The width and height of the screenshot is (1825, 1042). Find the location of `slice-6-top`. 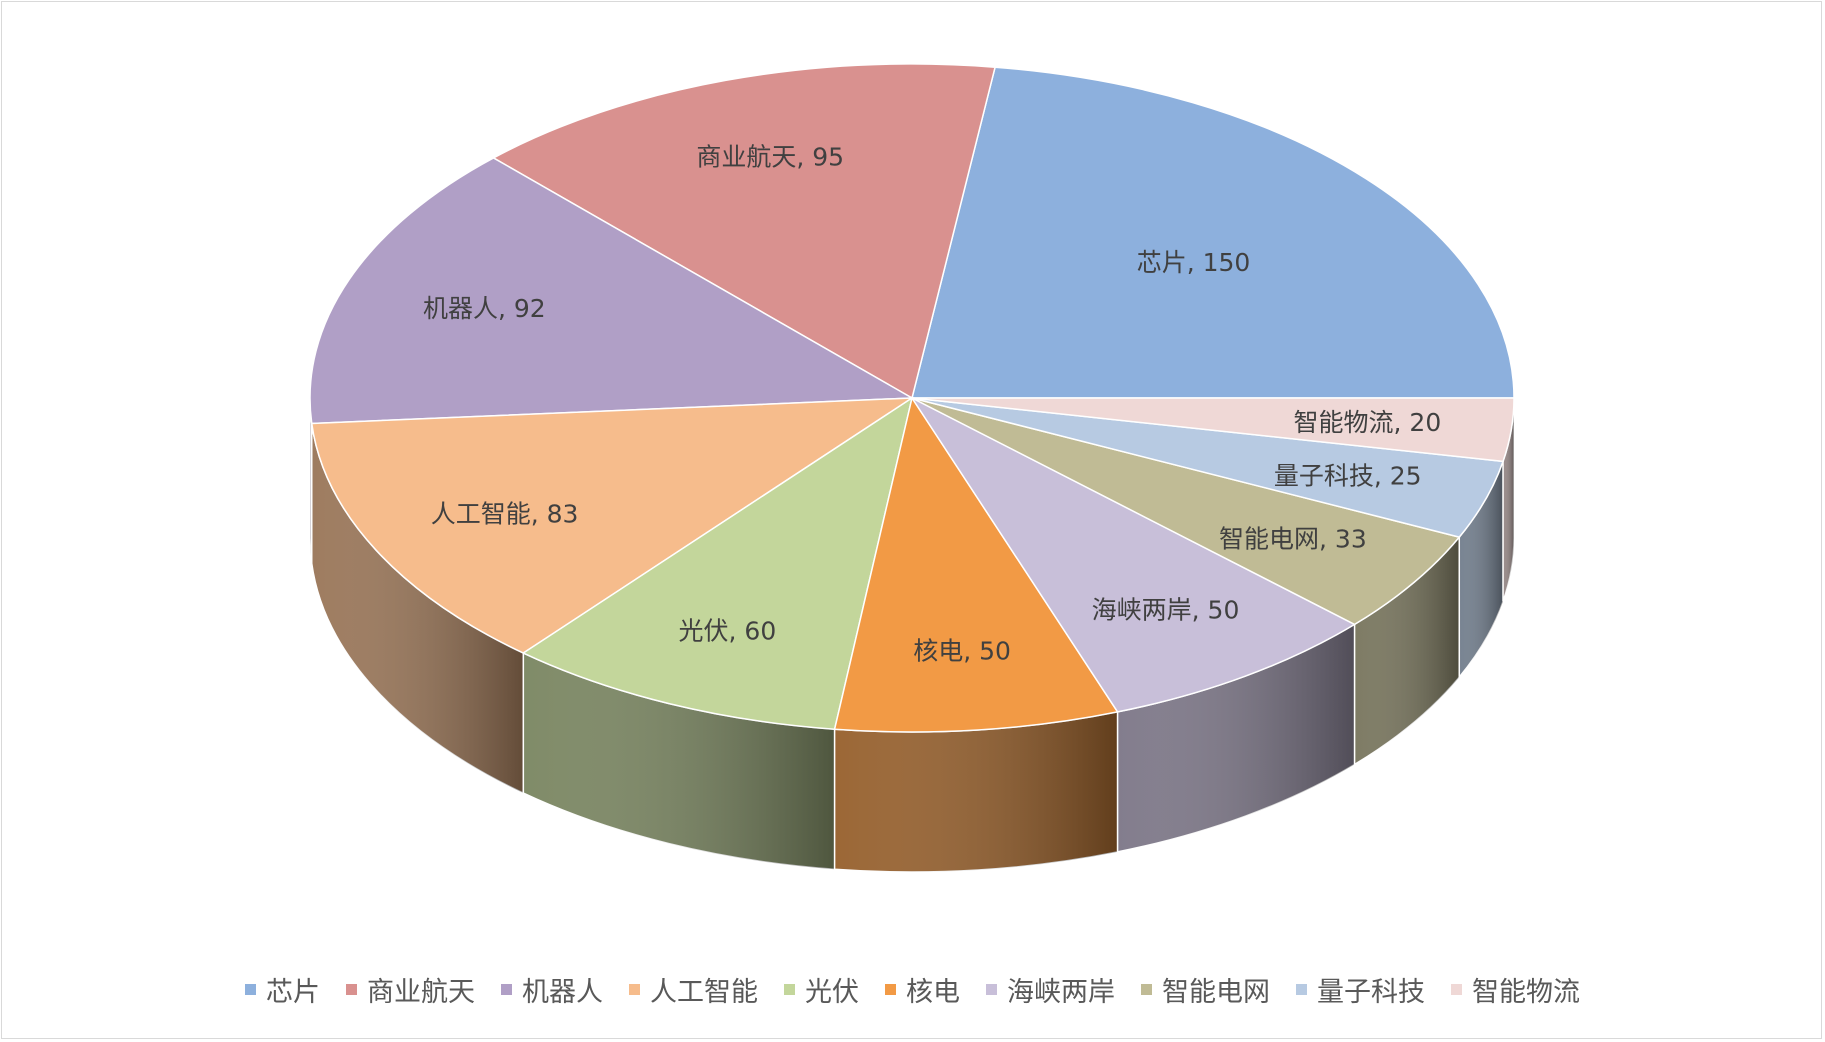

slice-6-top is located at coordinates (976, 564).